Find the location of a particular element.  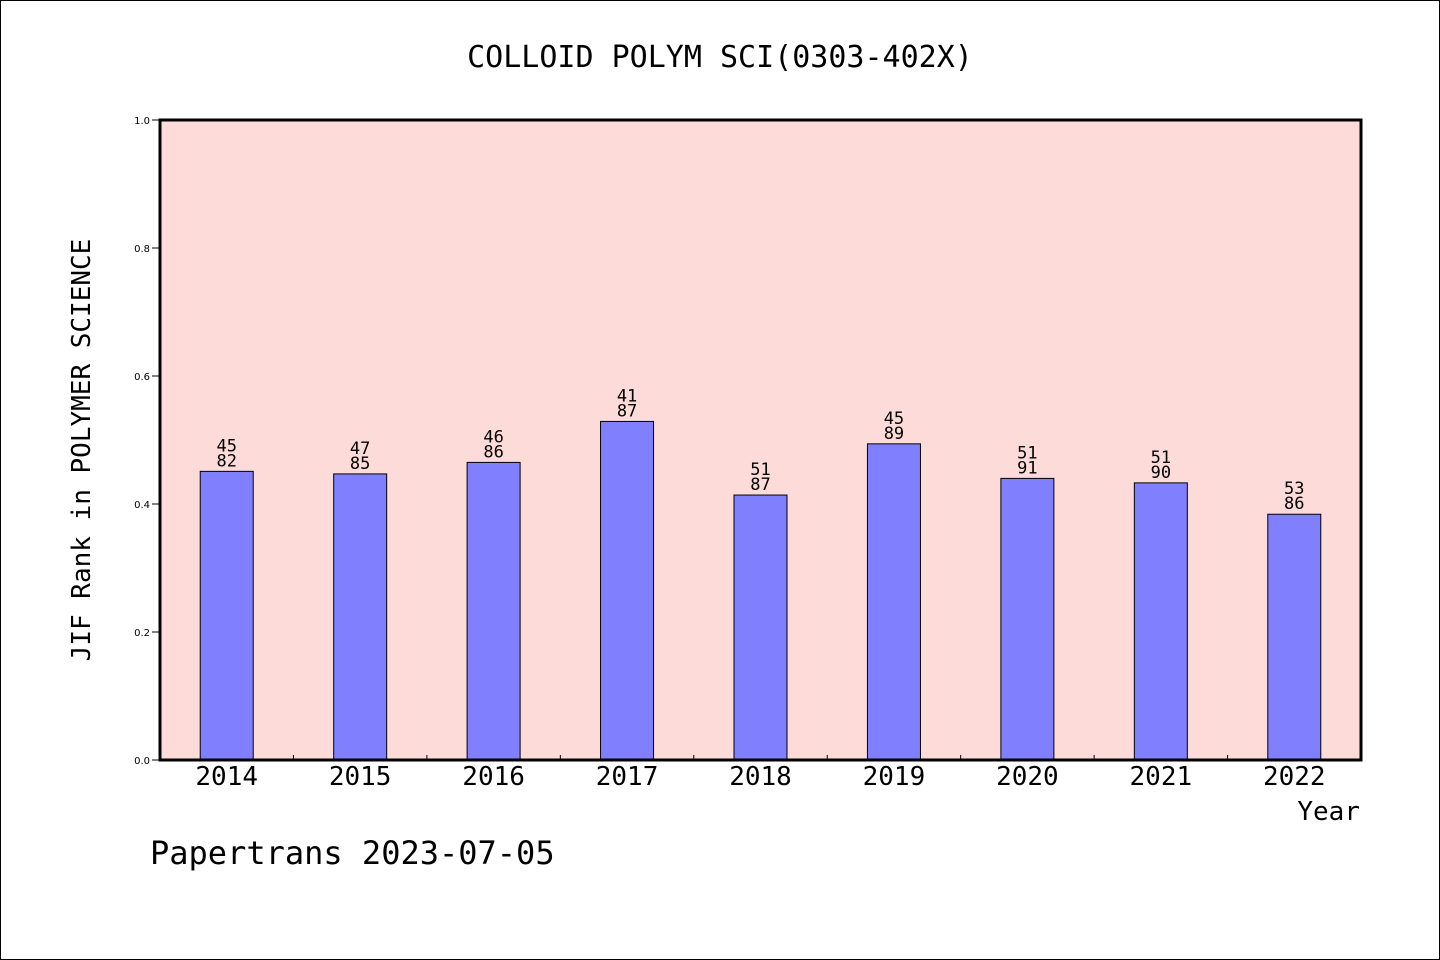

x-axis-label: Year is located at coordinates (1328, 812).